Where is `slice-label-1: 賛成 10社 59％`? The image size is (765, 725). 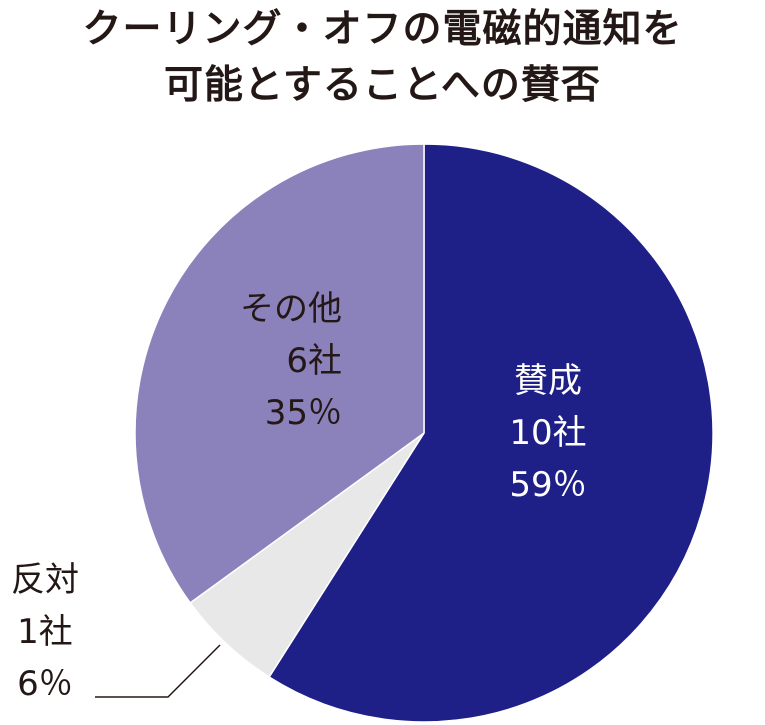
slice-label-1: 賛成 10社 59％ is located at coordinates (547, 433).